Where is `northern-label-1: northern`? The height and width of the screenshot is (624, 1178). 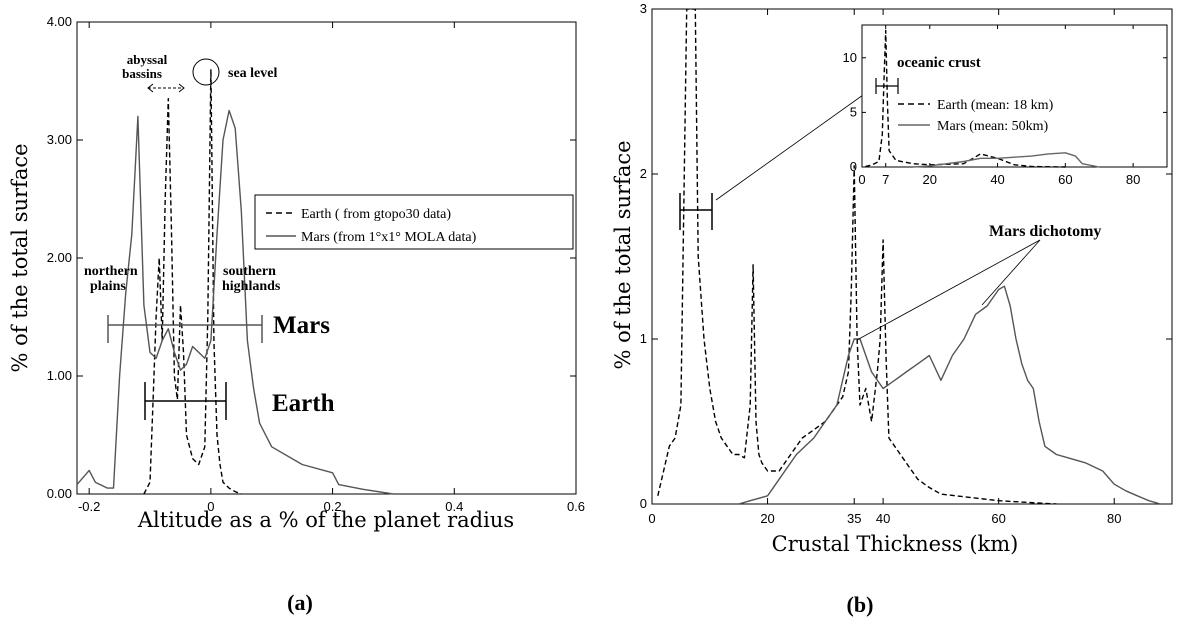
northern-label-1: northern is located at coordinates (111, 271).